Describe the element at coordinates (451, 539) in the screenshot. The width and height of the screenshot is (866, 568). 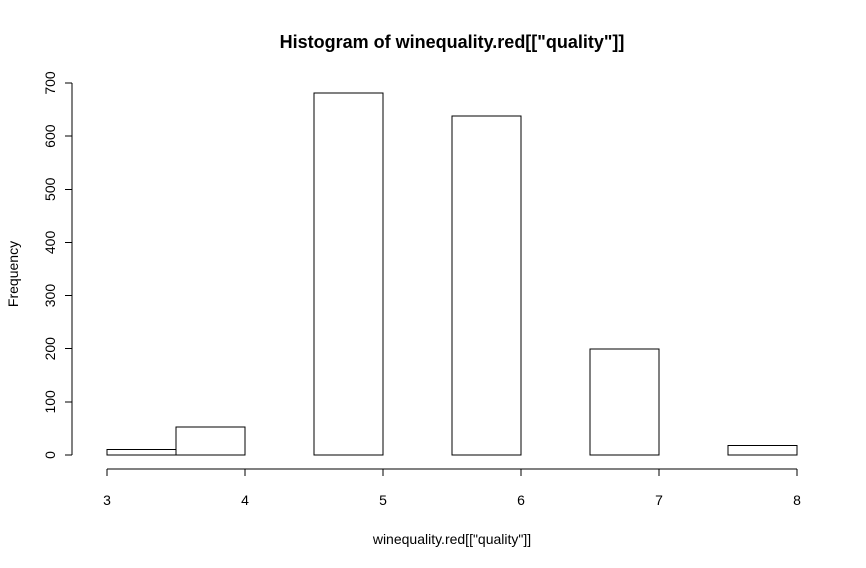
I see `x-axis-label: winequality.red[["quality"]]` at that location.